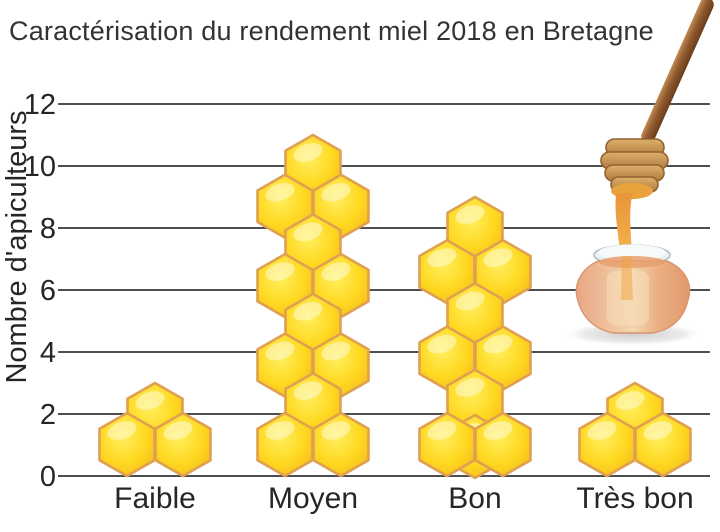 The image size is (720, 532). I want to click on x-category-label: Faible, so click(155, 498).